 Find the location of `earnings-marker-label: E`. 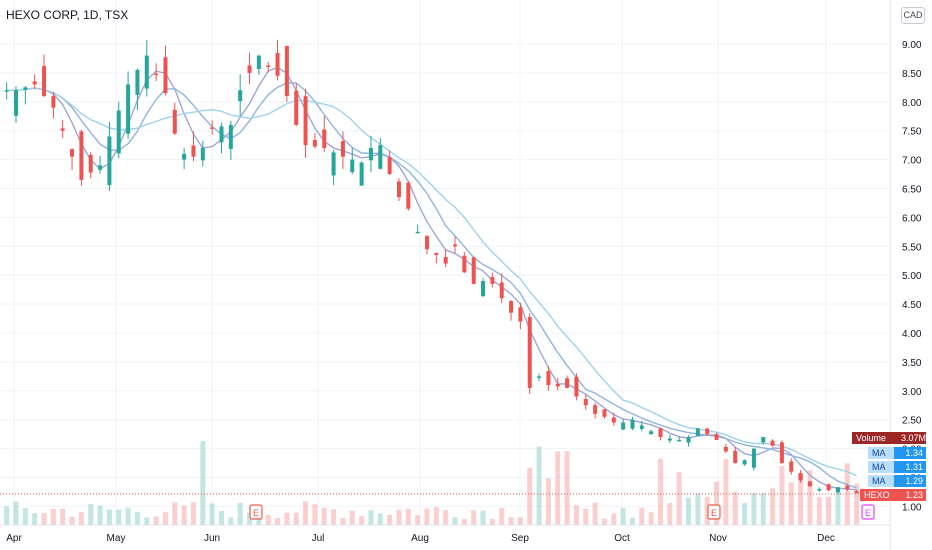

earnings-marker-label: E is located at coordinates (714, 513).